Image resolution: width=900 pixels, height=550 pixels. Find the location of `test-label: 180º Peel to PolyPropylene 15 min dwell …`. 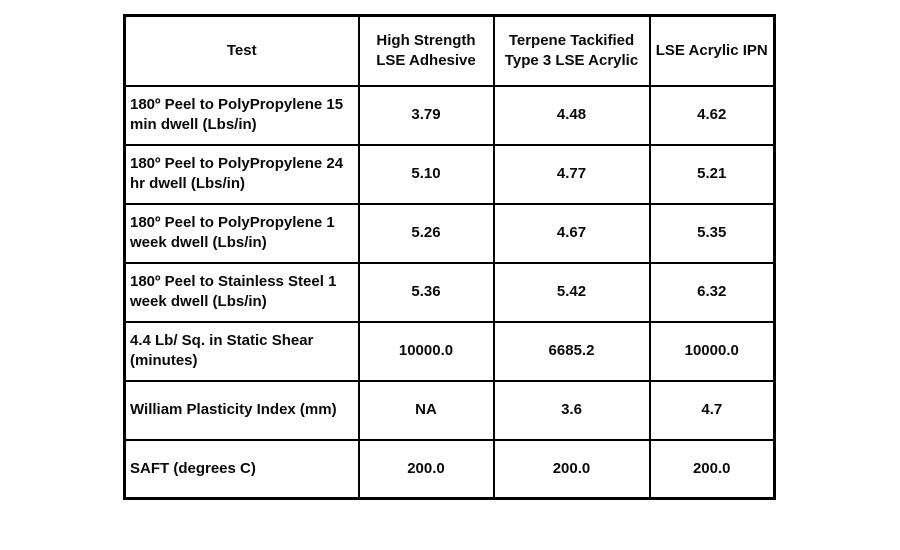

test-label: 180º Peel to PolyPropylene 15 min dwell … is located at coordinates (241, 115).